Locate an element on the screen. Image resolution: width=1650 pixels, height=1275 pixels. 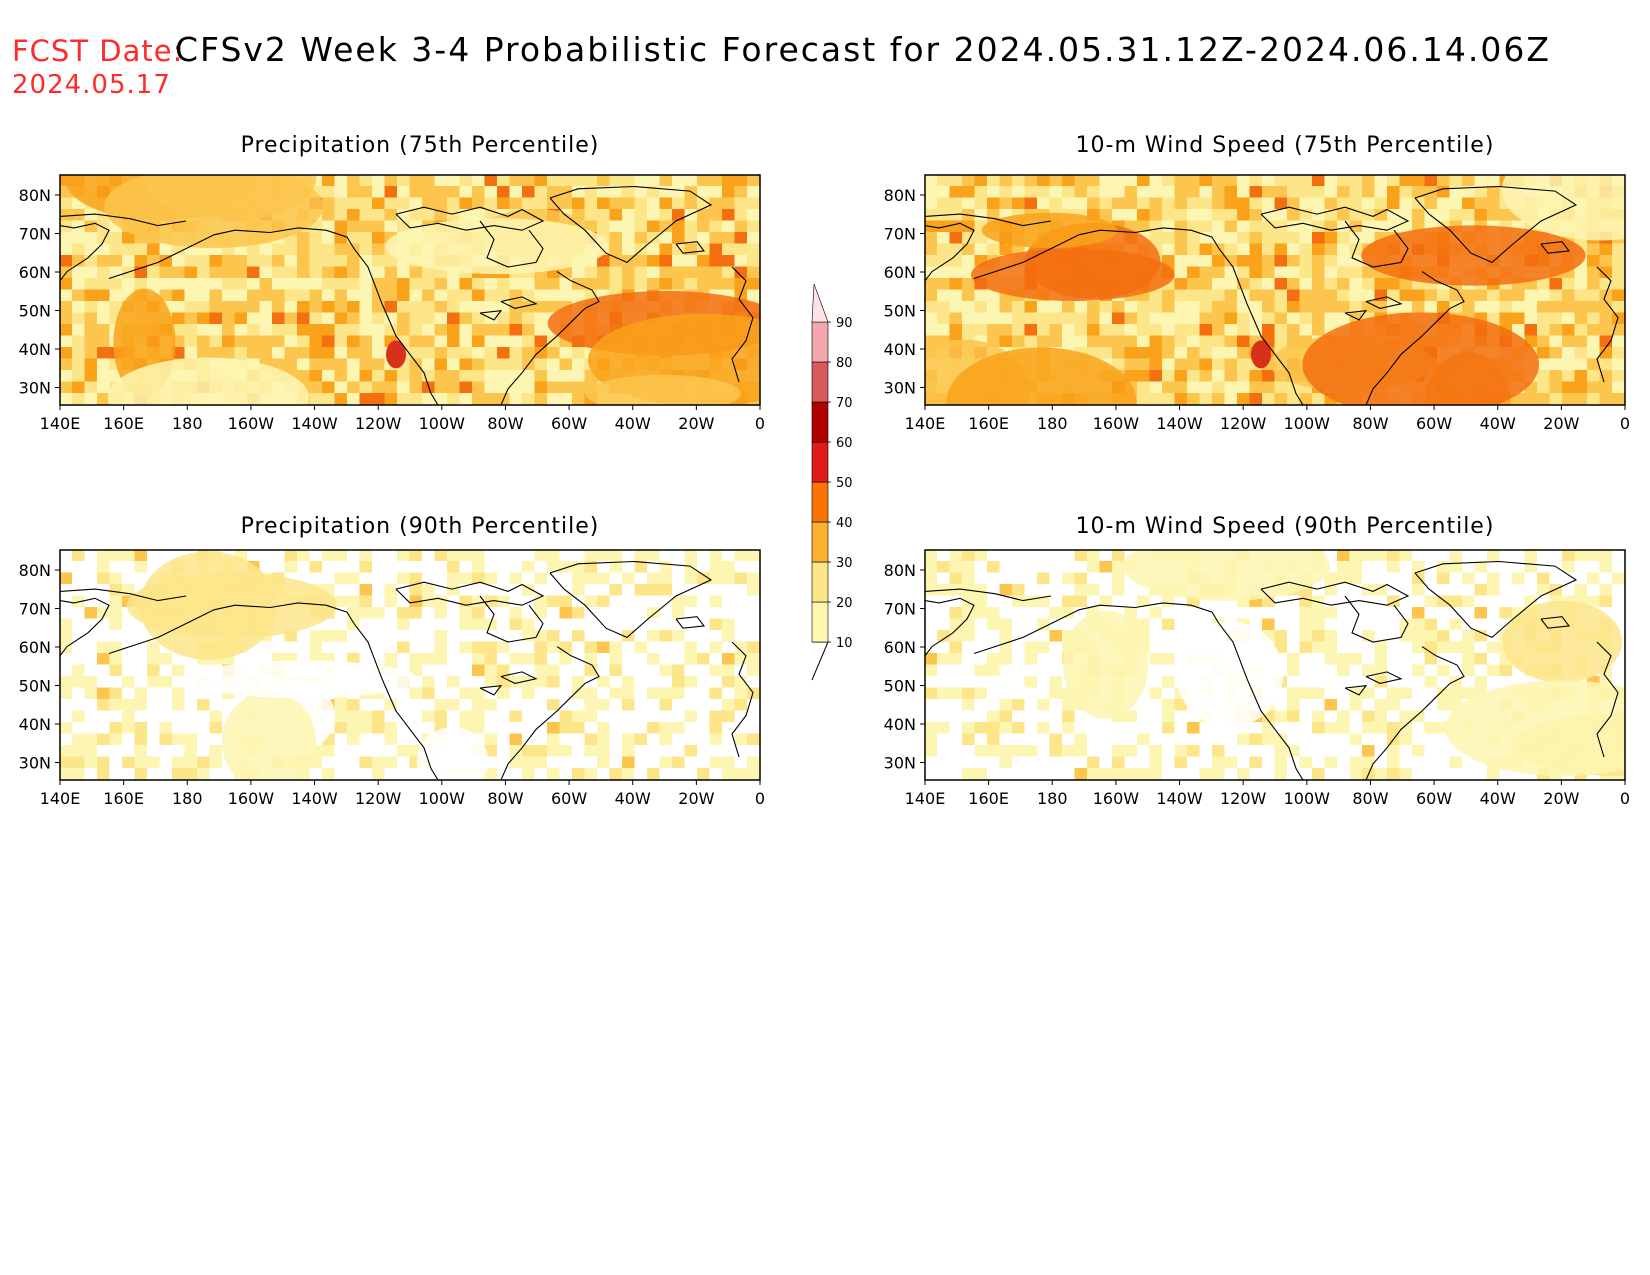
panel-title-precip90: Precipitation (90th Percentile) is located at coordinates (420, 526).